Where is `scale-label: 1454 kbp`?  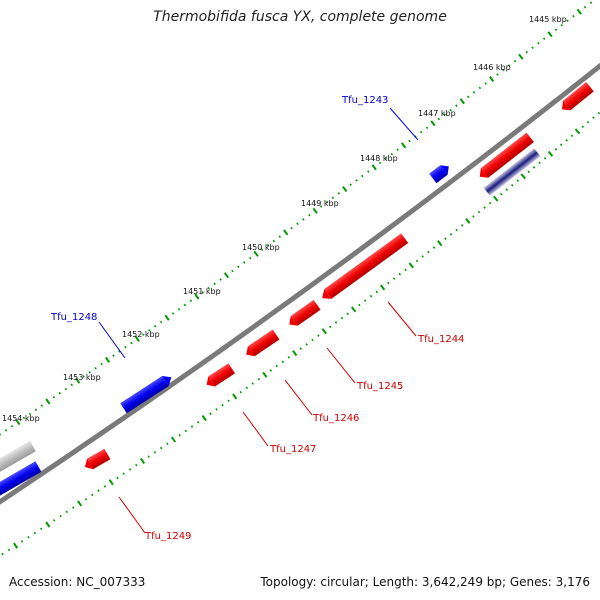 scale-label: 1454 kbp is located at coordinates (21, 418).